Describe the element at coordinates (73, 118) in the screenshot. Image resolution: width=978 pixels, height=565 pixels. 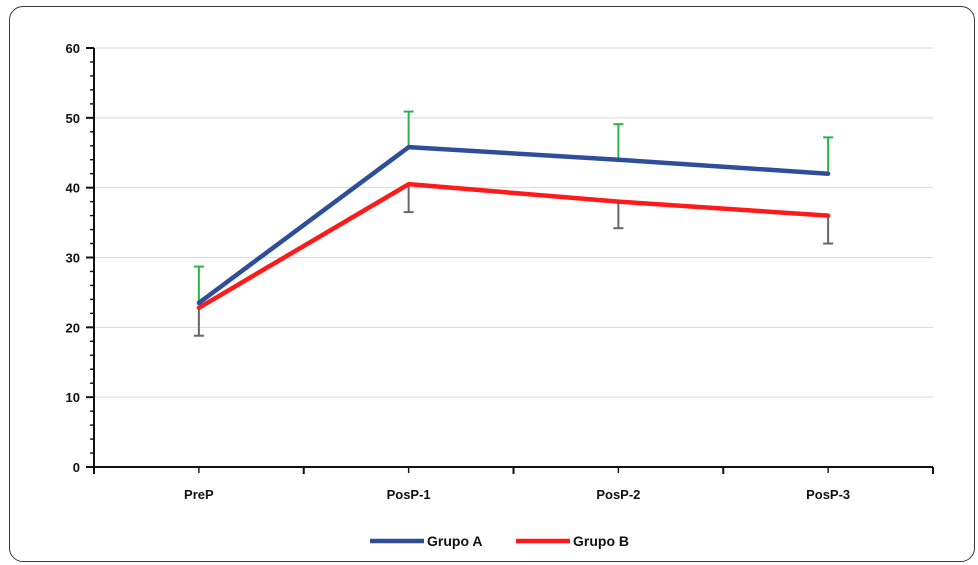
I see `y-tick-label: 50` at that location.